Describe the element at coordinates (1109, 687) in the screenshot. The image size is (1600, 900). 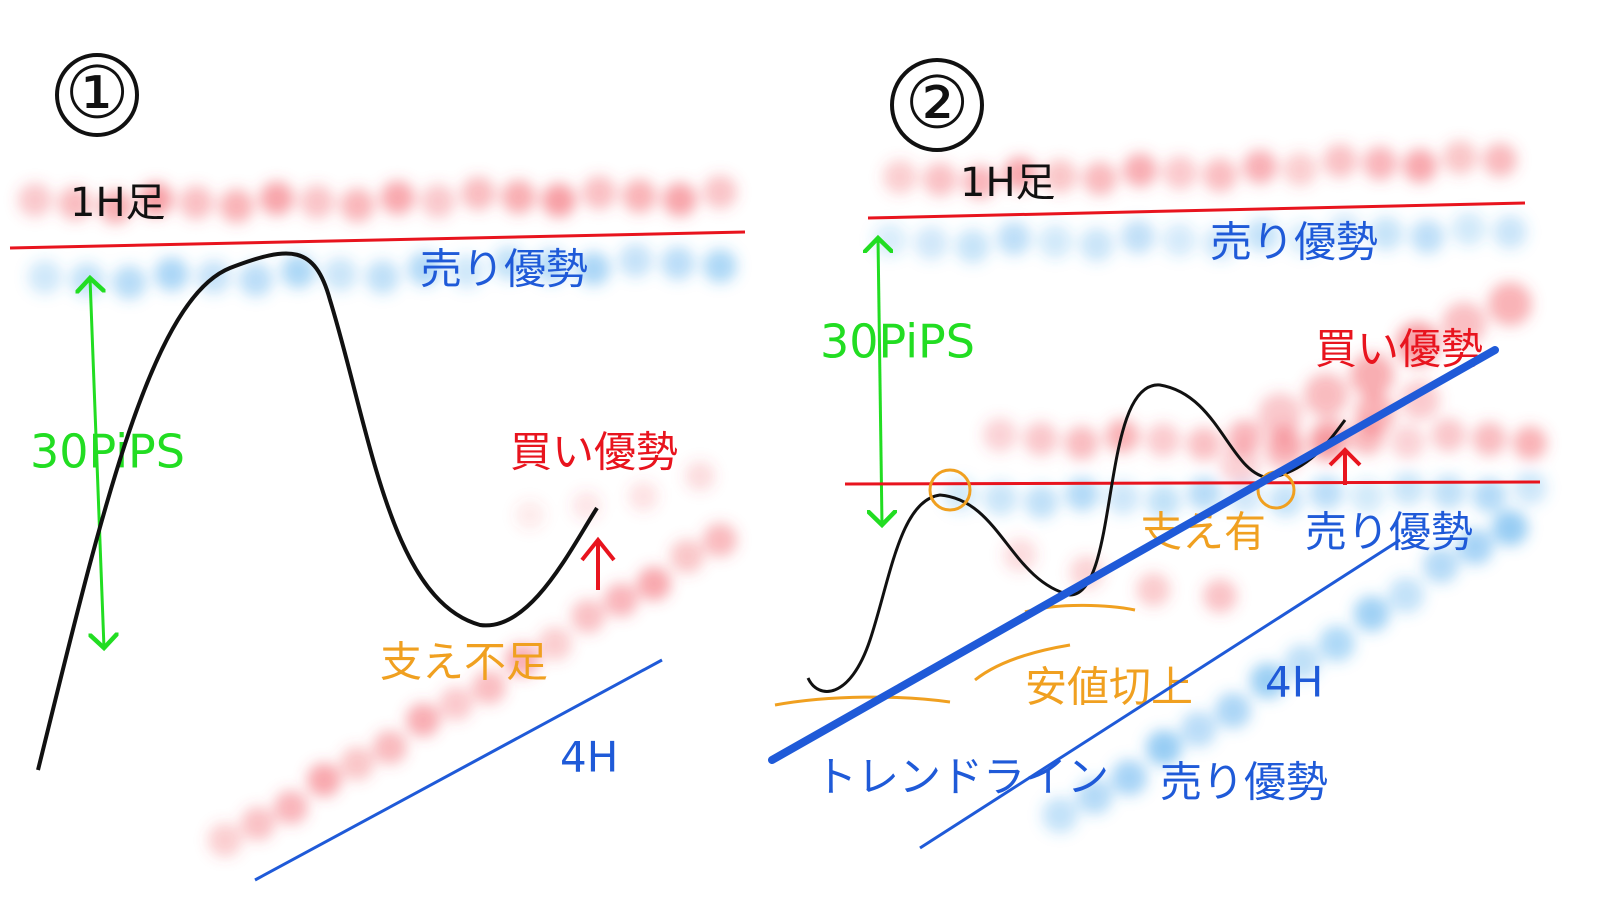
I see `higher-low-label: 安値切上` at that location.